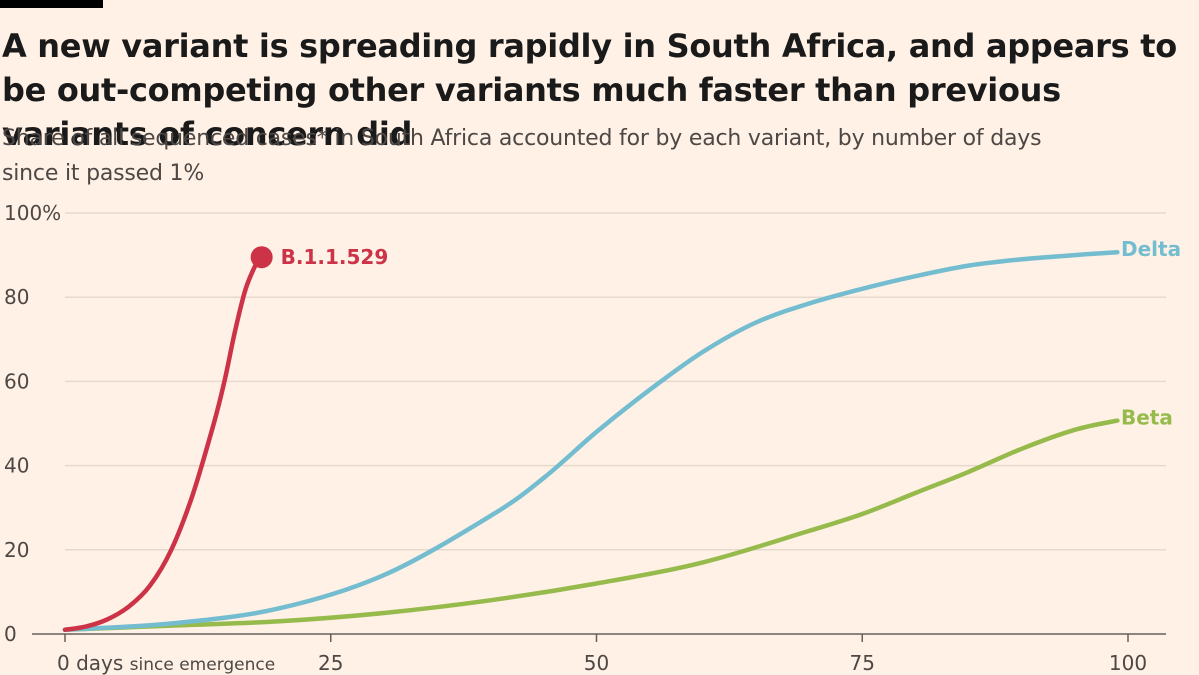  I want to click on y-axis-ticks: 0 20 40 60 80 100%, so click(32, 423).